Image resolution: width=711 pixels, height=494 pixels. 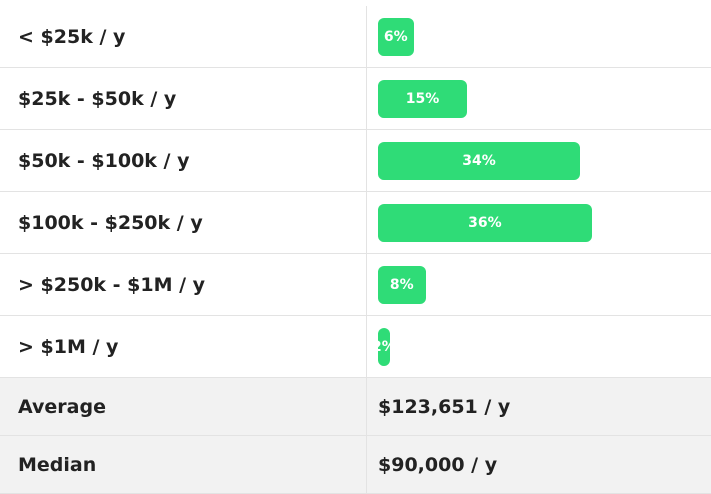 I want to click on bar-label: 15%, so click(x=422, y=99).